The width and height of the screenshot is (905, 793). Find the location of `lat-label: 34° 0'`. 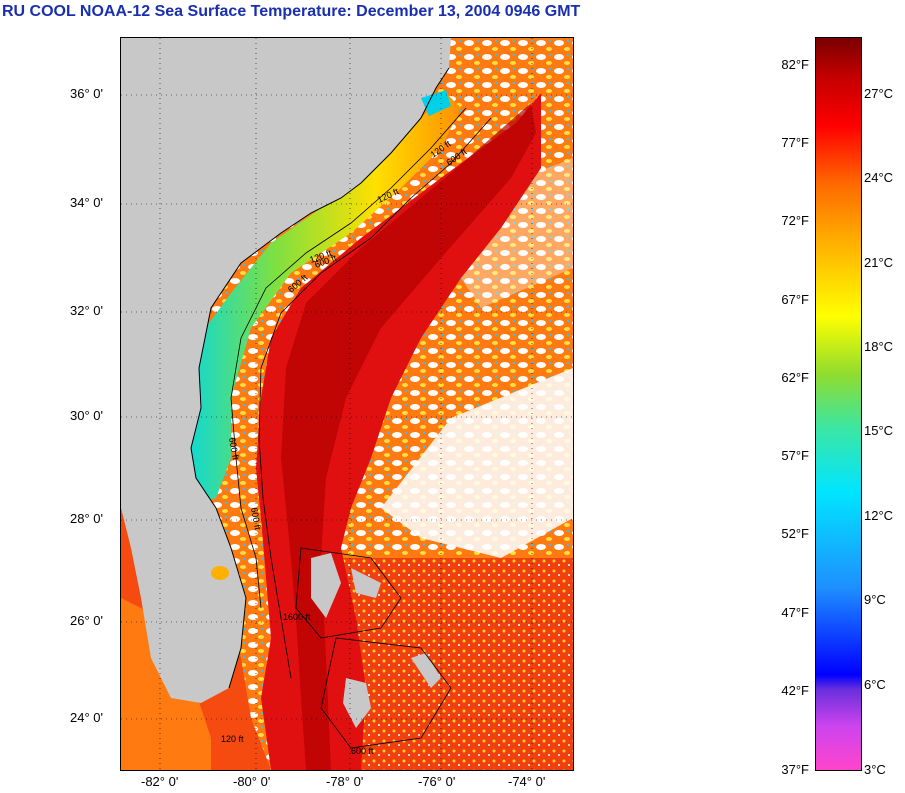

lat-label: 34° 0' is located at coordinates (86, 202).